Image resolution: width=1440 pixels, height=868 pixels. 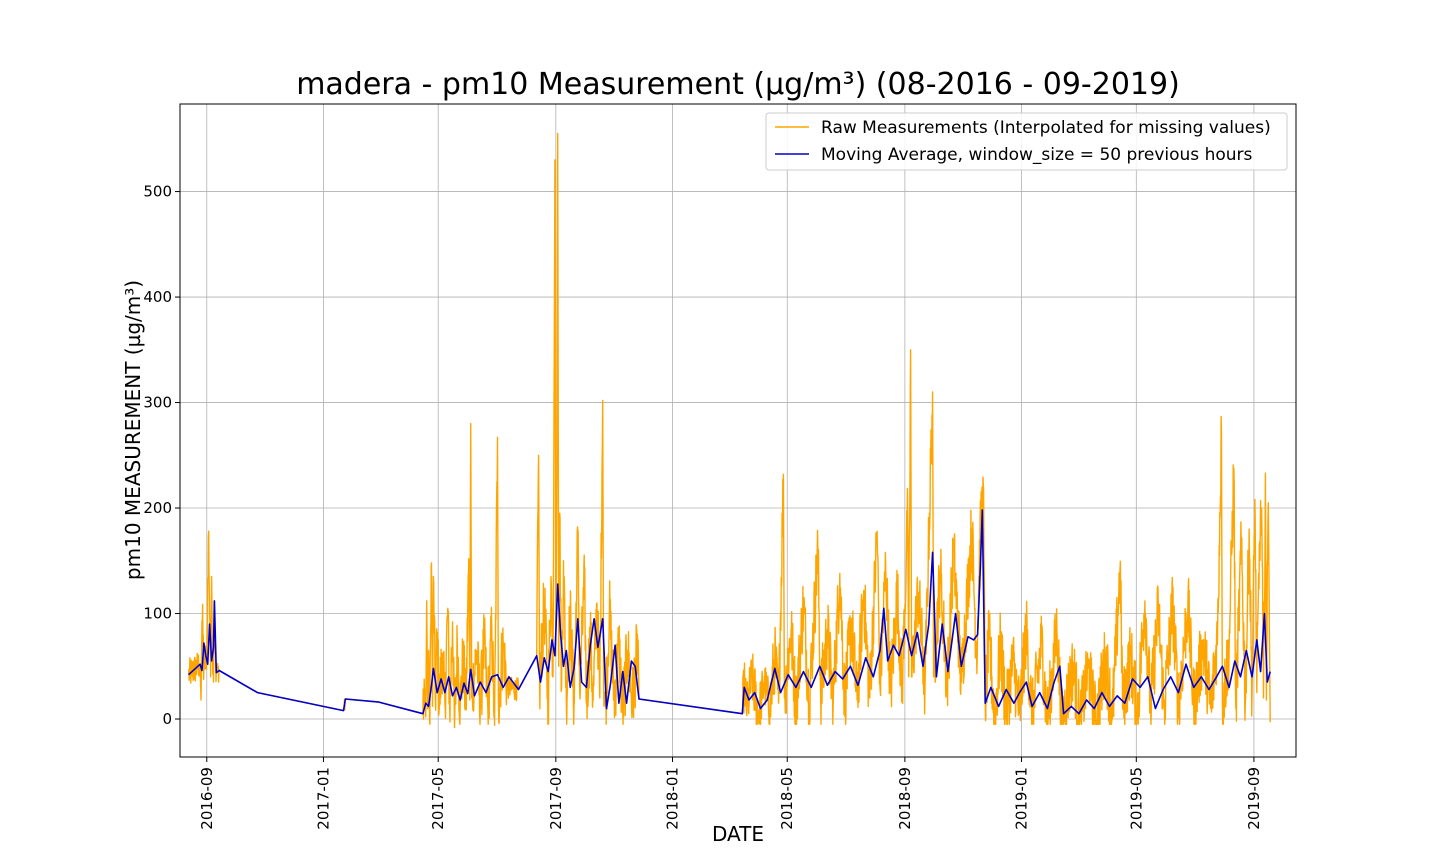 What do you see at coordinates (672, 798) in the screenshot?
I see `x-tick-label: 2018-01` at bounding box center [672, 798].